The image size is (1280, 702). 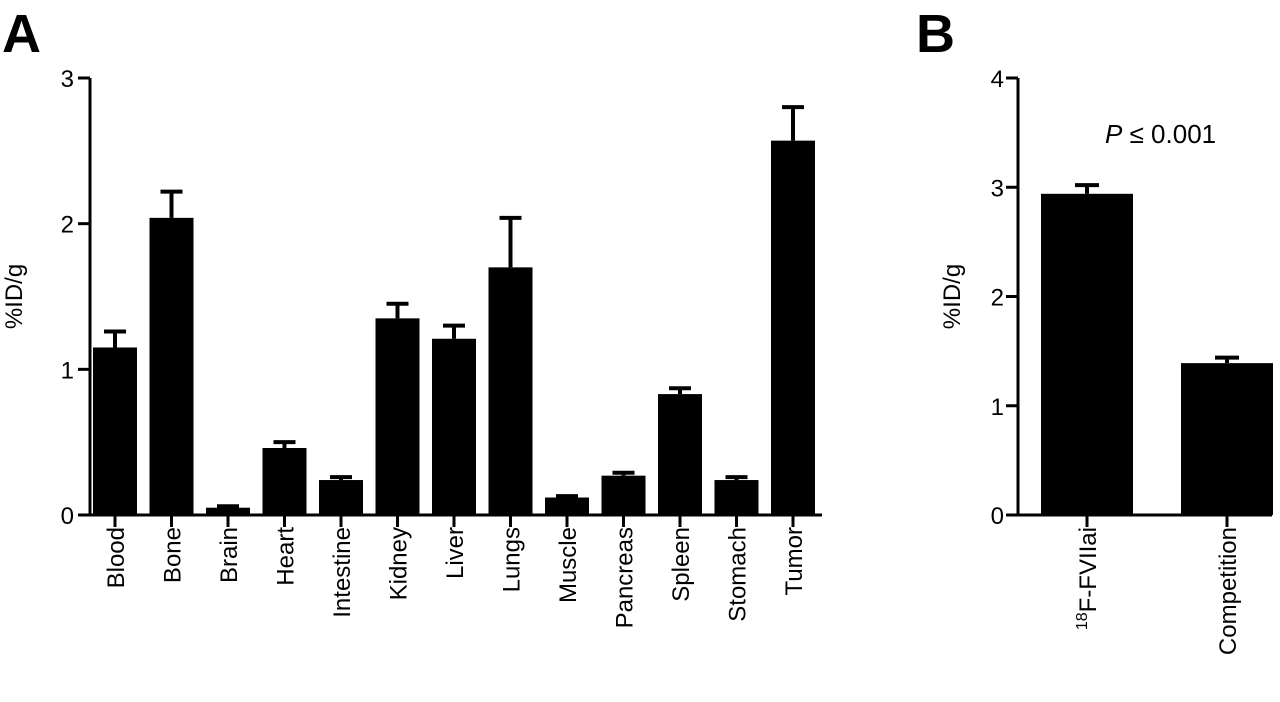 I want to click on superscript: 18, so click(x=1082, y=621).